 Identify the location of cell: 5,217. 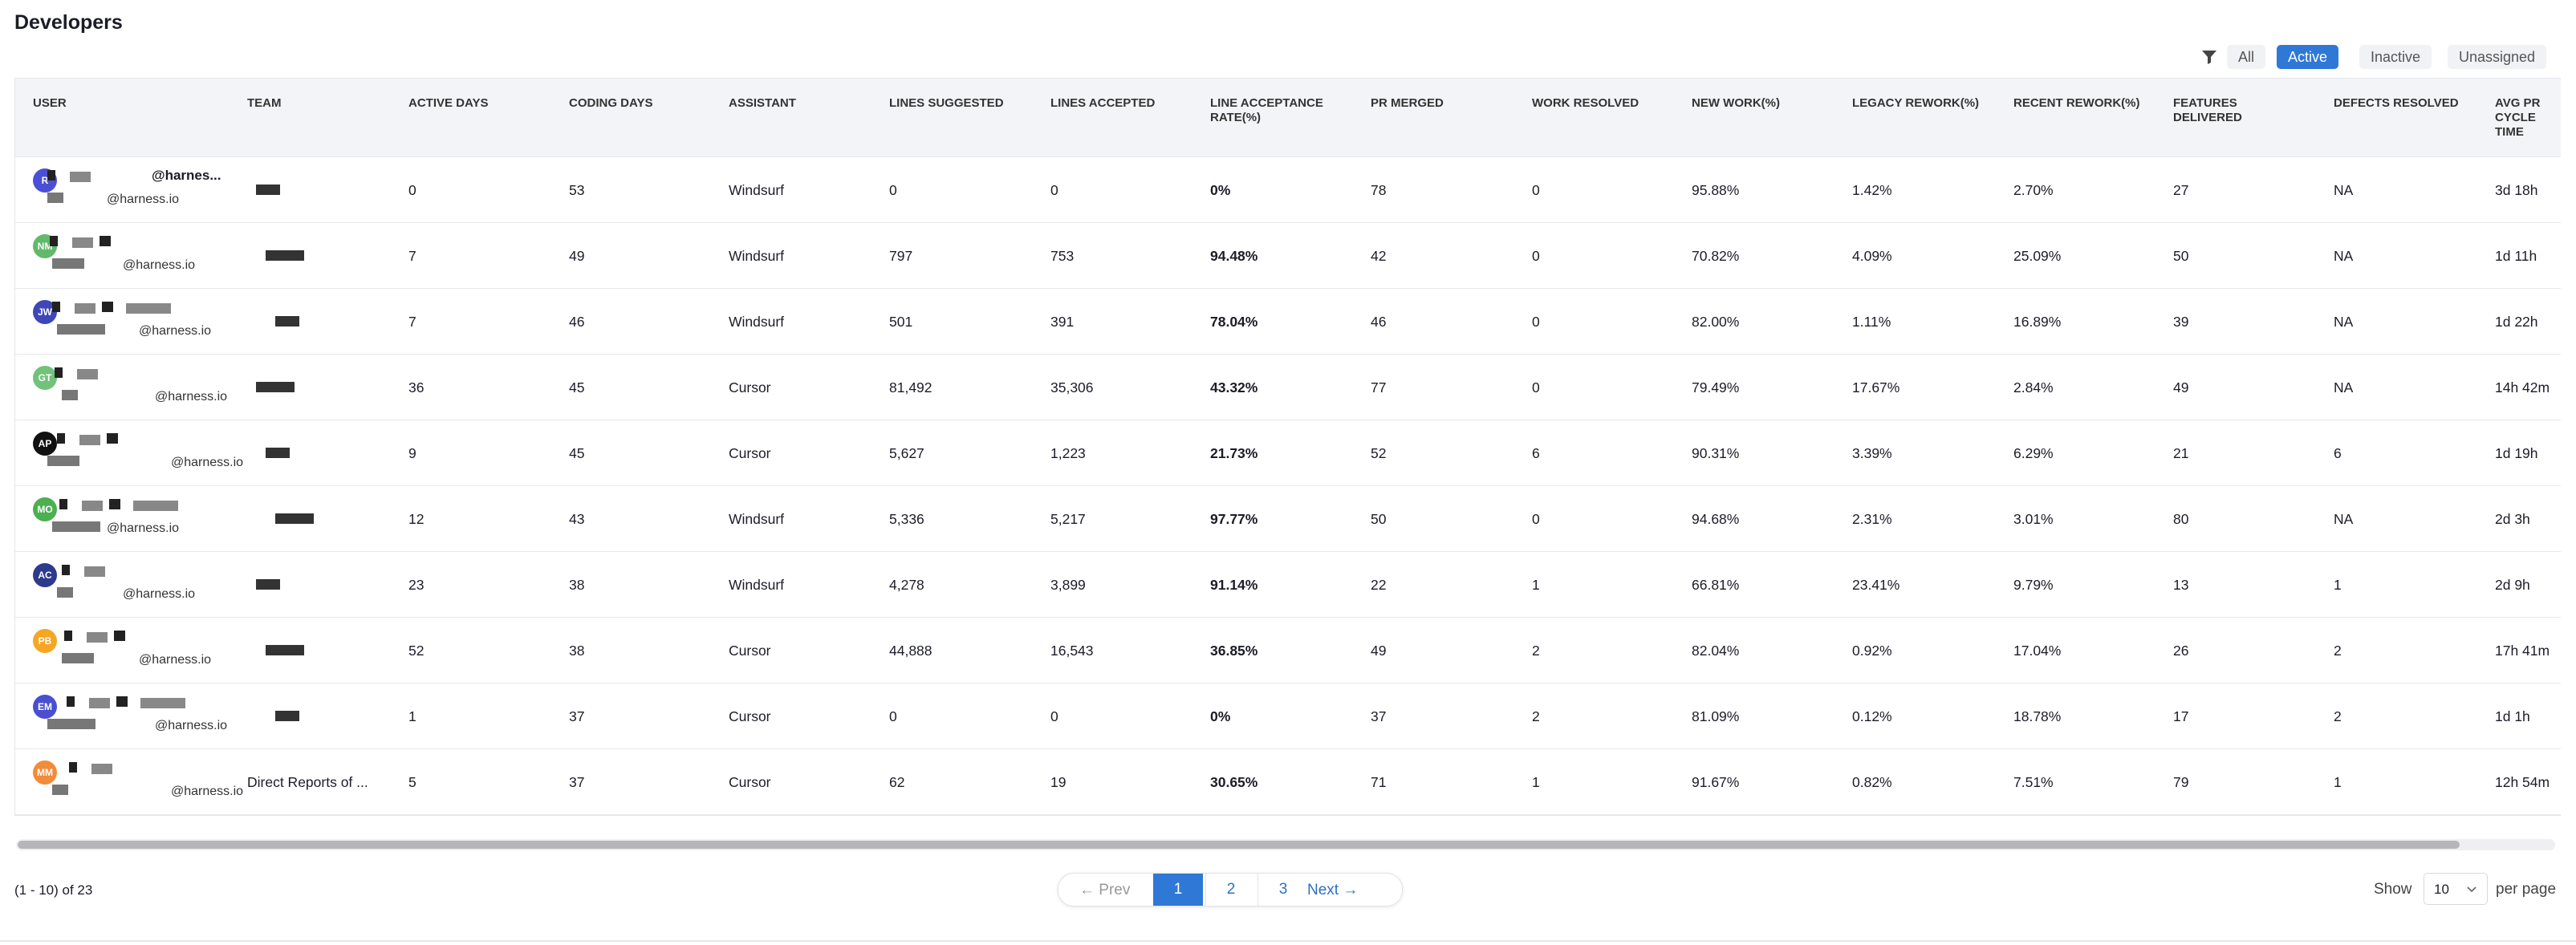
(1068, 519).